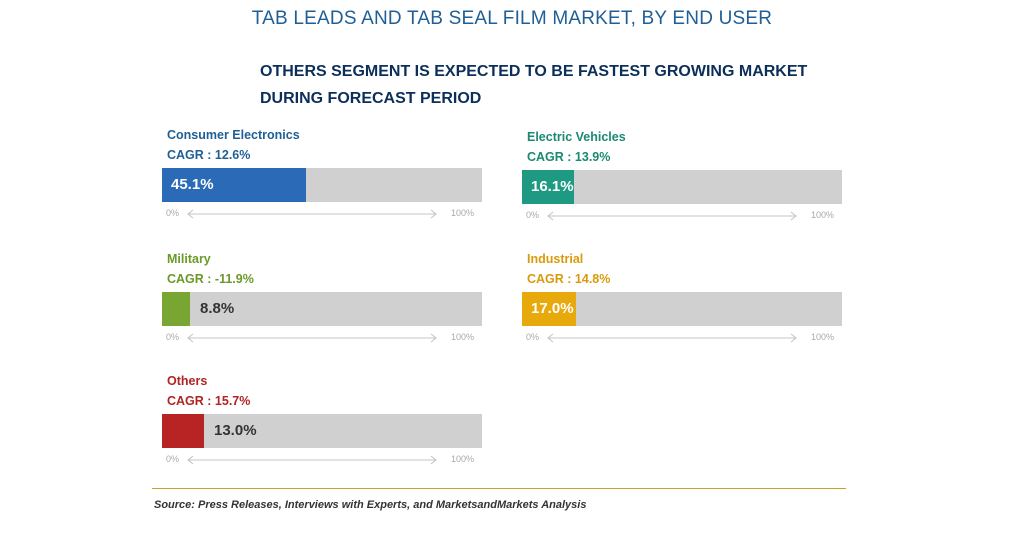 This screenshot has width=1024, height=536. Describe the element at coordinates (569, 279) in the screenshot. I see `segment-cagr: CAGR : 14.8%` at that location.